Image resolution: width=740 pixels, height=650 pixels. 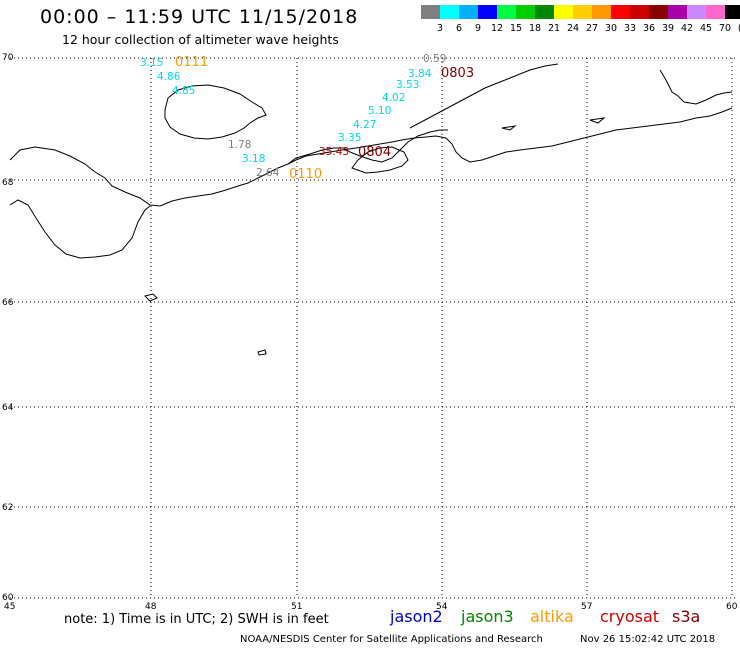 What do you see at coordinates (80, 229) in the screenshot?
I see `western-shore` at bounding box center [80, 229].